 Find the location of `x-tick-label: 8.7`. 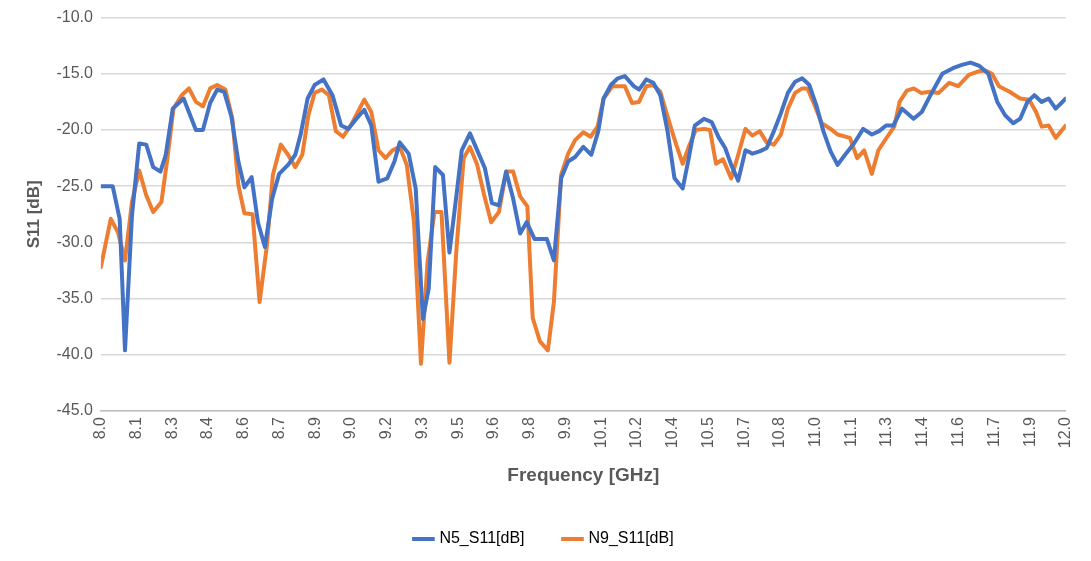

x-tick-label: 8.7 is located at coordinates (279, 428).